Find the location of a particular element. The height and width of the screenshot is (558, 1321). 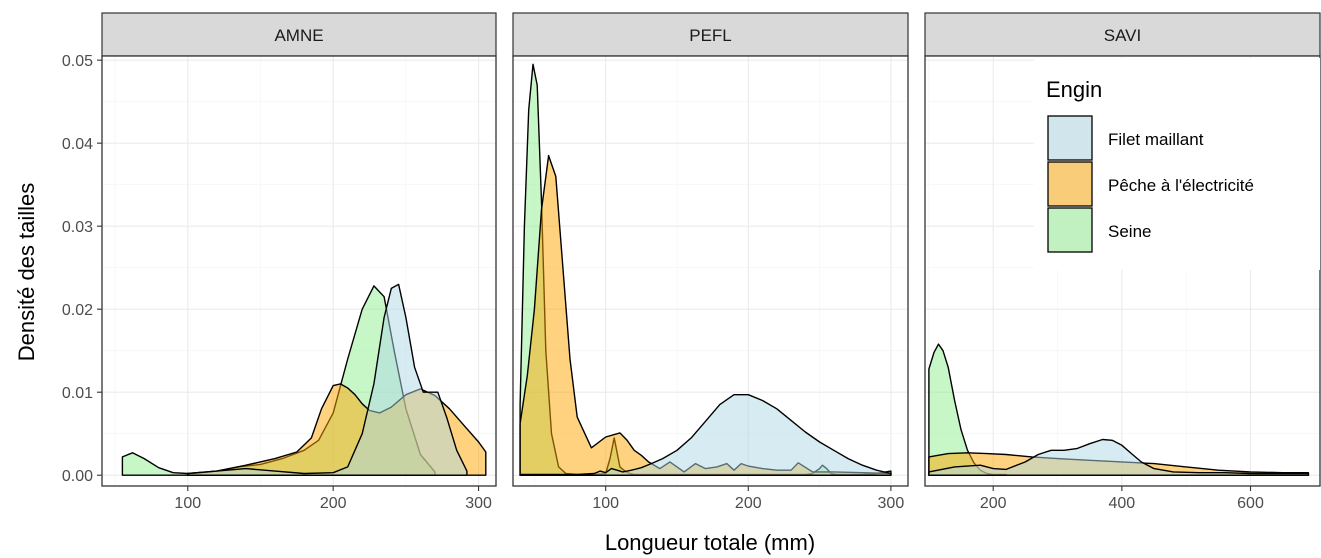

y-tick-label: 0.04 is located at coordinates (77, 144).